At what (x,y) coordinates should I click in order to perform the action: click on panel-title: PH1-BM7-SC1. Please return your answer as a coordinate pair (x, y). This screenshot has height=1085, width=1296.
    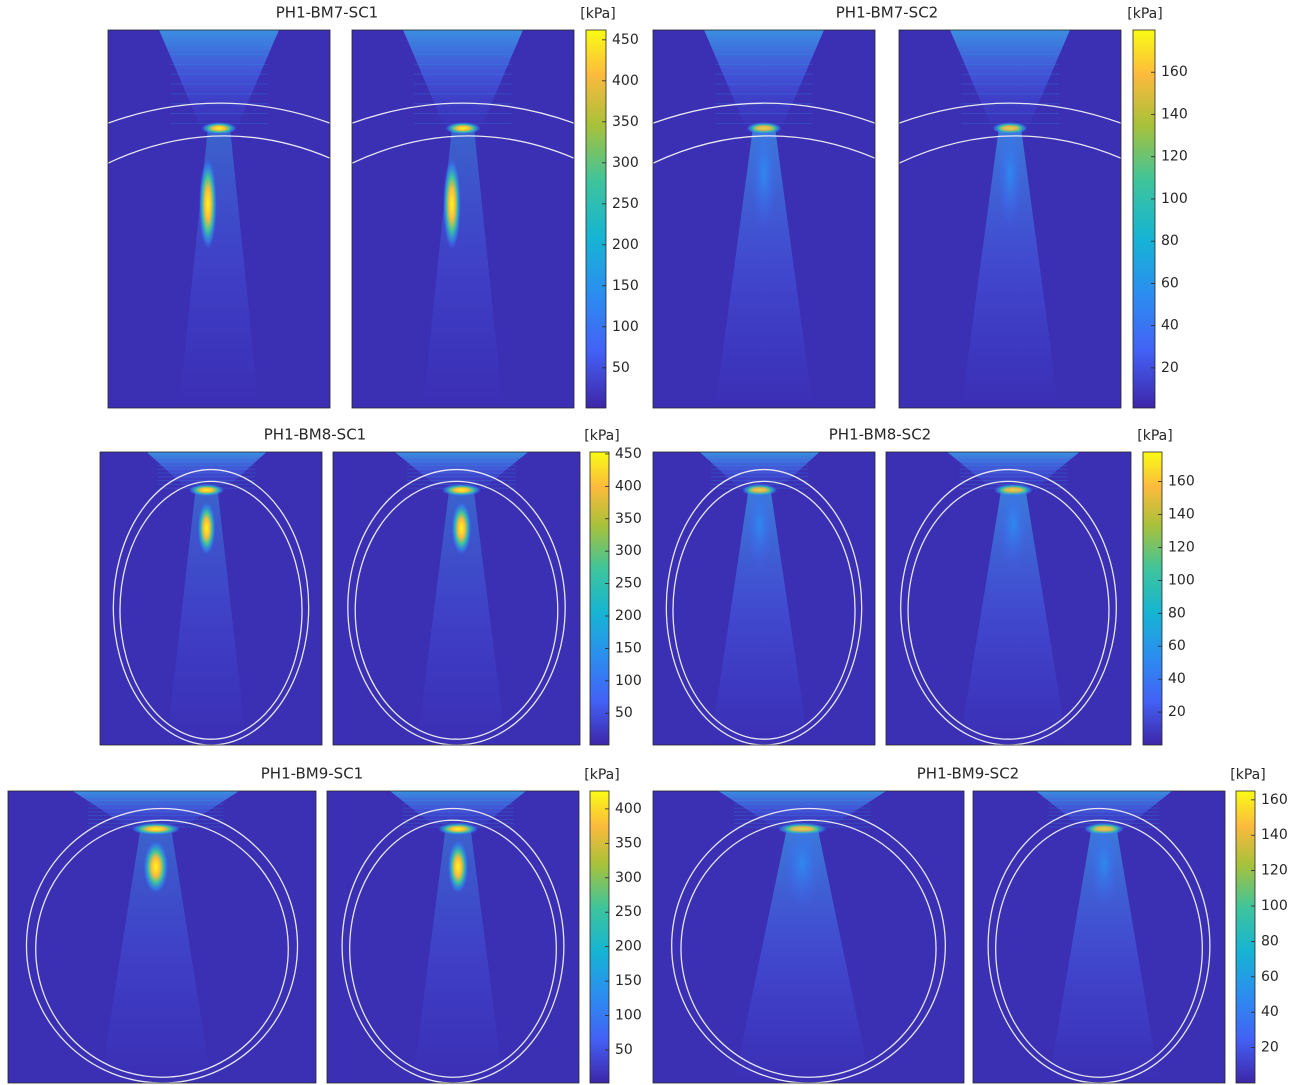
    Looking at the image, I should click on (327, 13).